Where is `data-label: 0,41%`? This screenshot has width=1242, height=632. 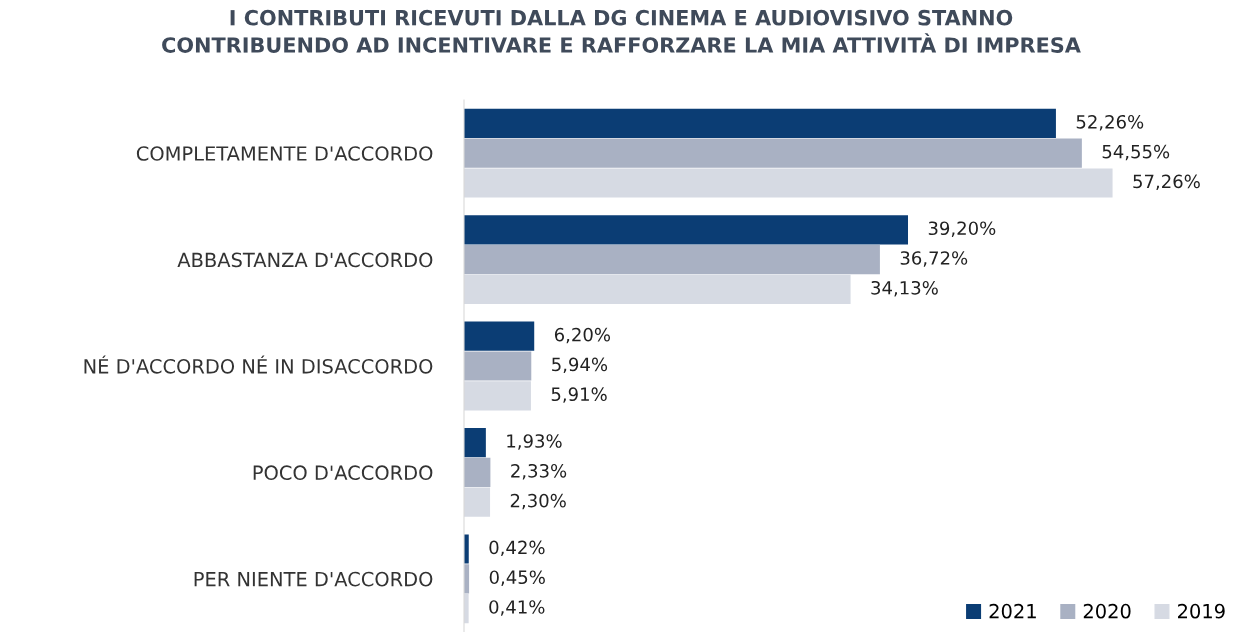 data-label: 0,41% is located at coordinates (517, 608).